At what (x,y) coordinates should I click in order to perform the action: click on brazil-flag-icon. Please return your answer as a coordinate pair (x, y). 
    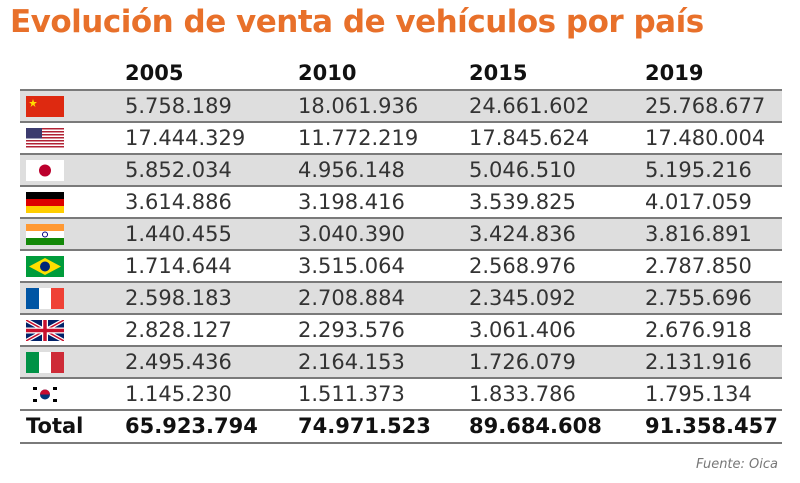
    Looking at the image, I should click on (45, 266).